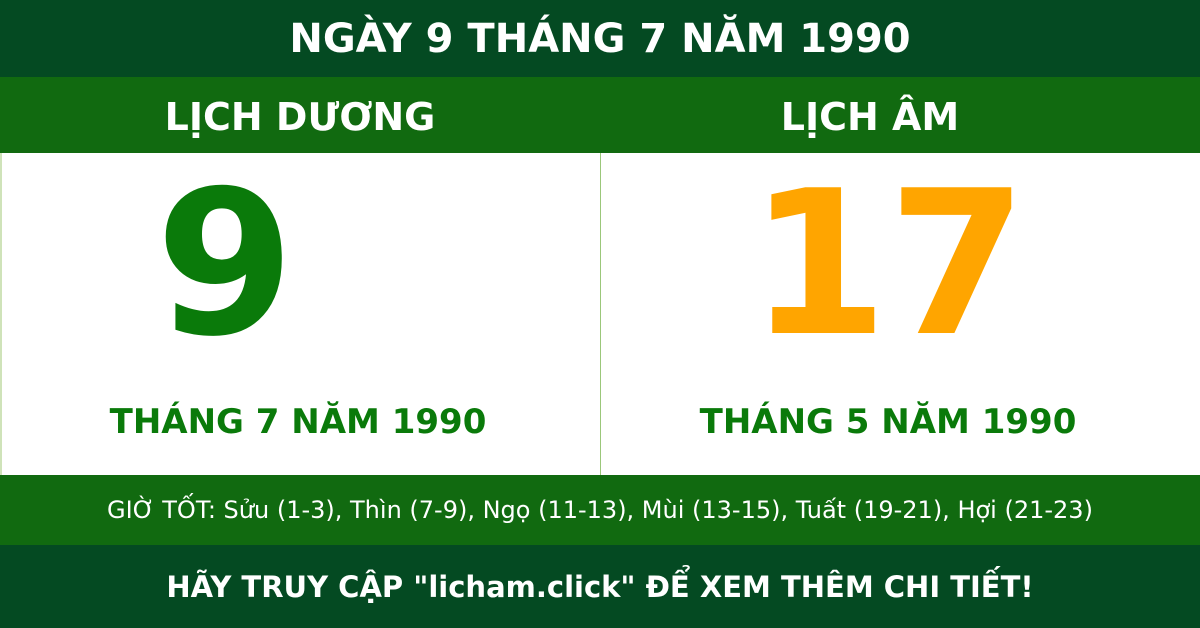 This screenshot has width=1200, height=628. Describe the element at coordinates (300, 117) in the screenshot. I see `solar-heading: LỊCH DƯƠNG` at that location.